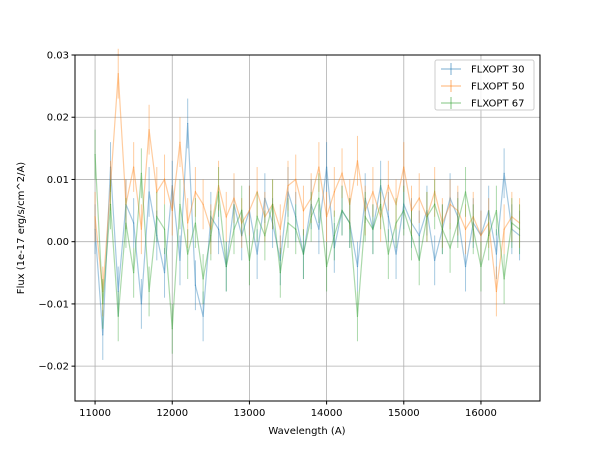 Image resolution: width=600 pixels, height=455 pixels. I want to click on legend-label: FLXOPT 30, so click(497, 70).